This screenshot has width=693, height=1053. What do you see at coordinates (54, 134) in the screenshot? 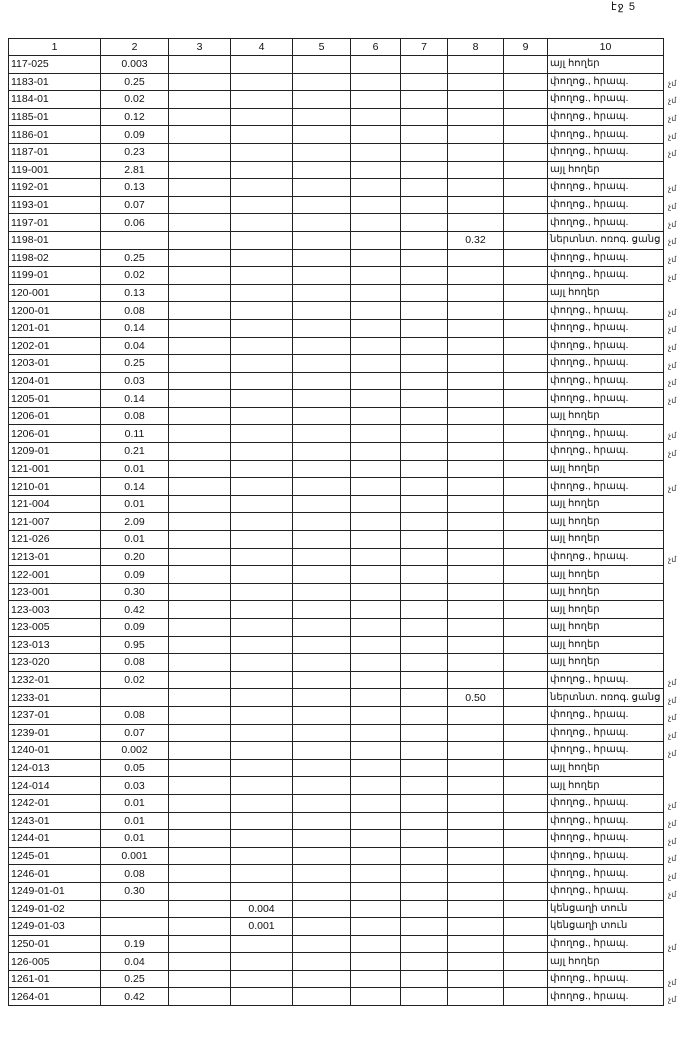
I see `parcel-code-cell: 1186-01` at bounding box center [54, 134].